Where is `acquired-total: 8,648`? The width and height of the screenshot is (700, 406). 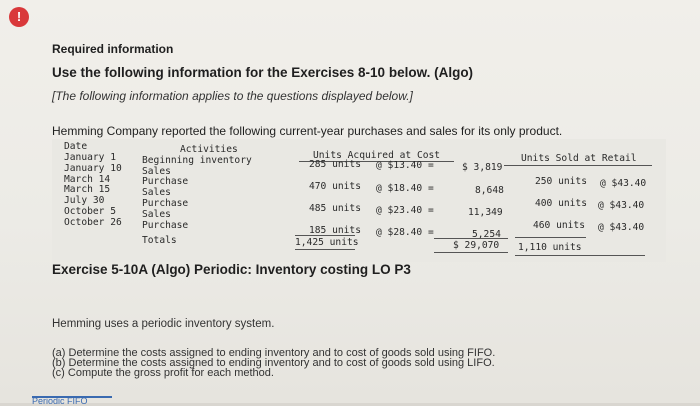 acquired-total: 8,648 is located at coordinates (489, 190).